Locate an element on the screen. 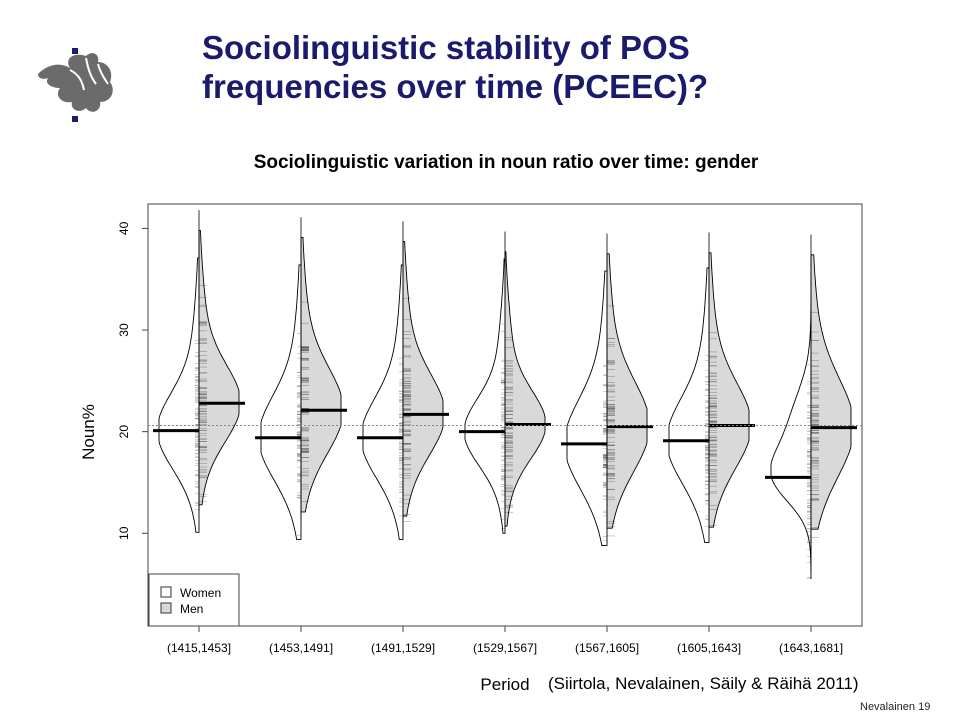  legend-label-men: Men is located at coordinates (191, 609).